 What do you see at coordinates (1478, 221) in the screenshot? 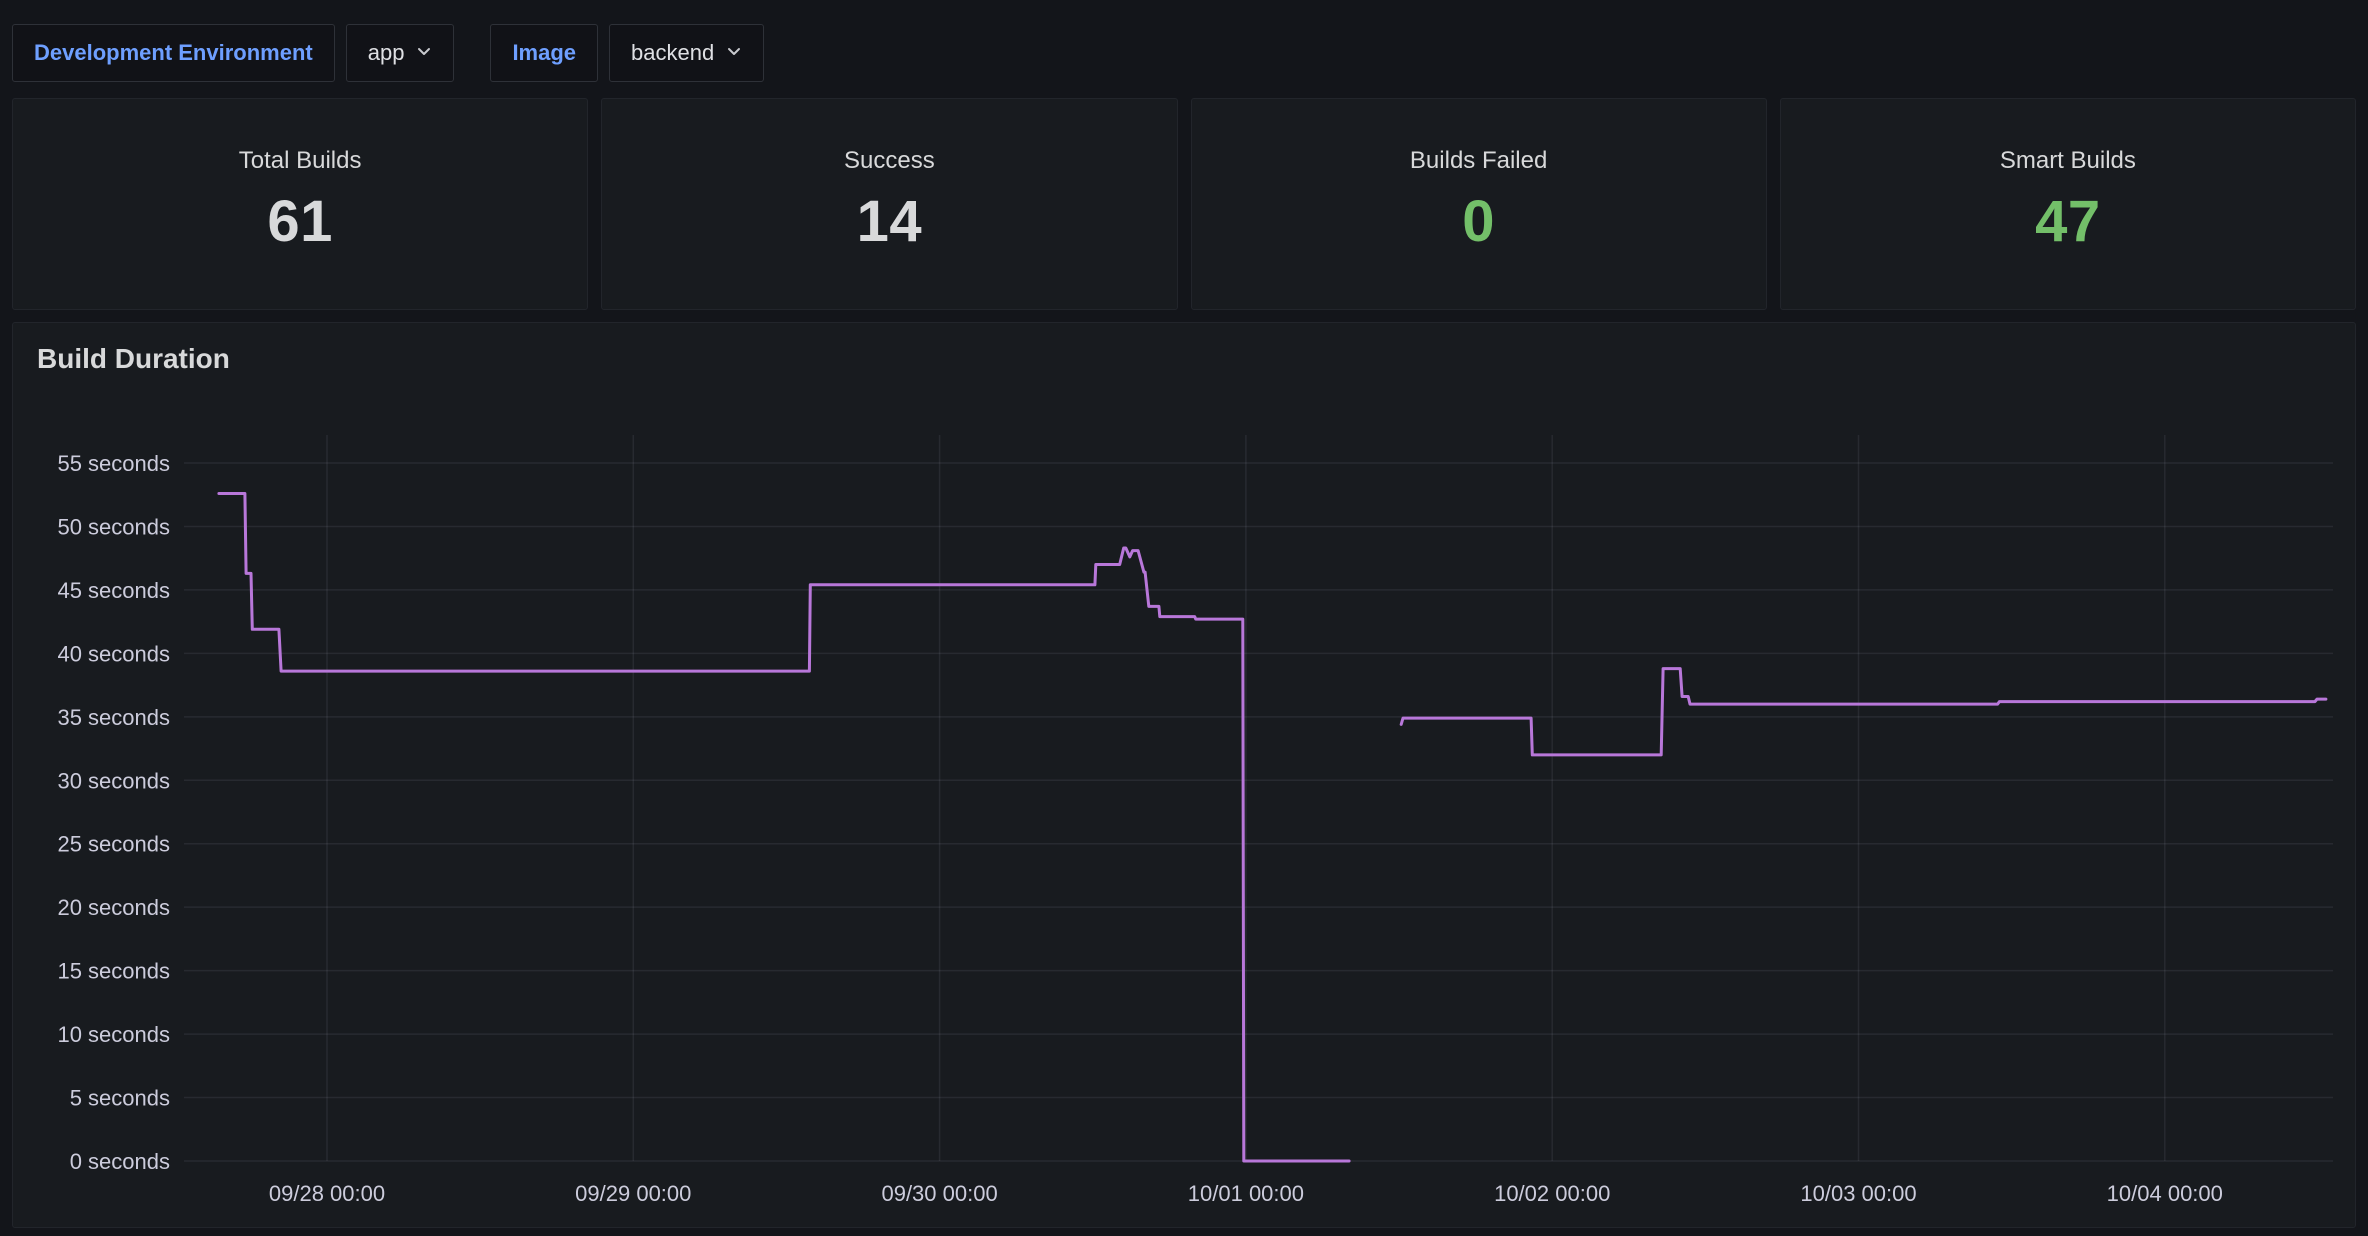
I see `stat-value: 0` at bounding box center [1478, 221].